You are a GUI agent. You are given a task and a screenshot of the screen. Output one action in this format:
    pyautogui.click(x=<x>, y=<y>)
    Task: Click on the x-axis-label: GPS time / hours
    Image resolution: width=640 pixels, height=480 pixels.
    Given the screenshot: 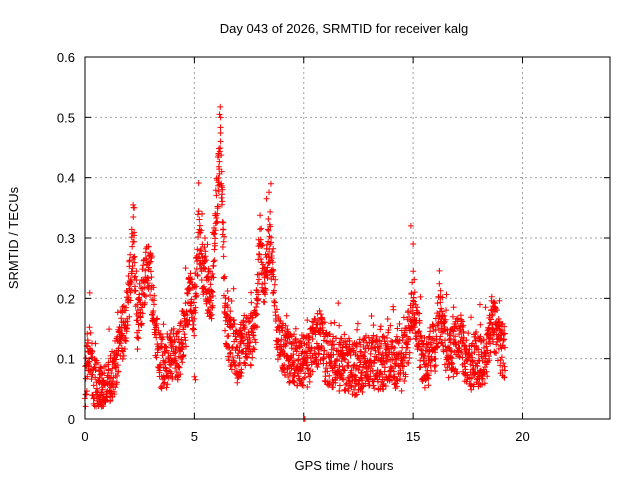 What is the action you would take?
    pyautogui.click(x=344, y=465)
    